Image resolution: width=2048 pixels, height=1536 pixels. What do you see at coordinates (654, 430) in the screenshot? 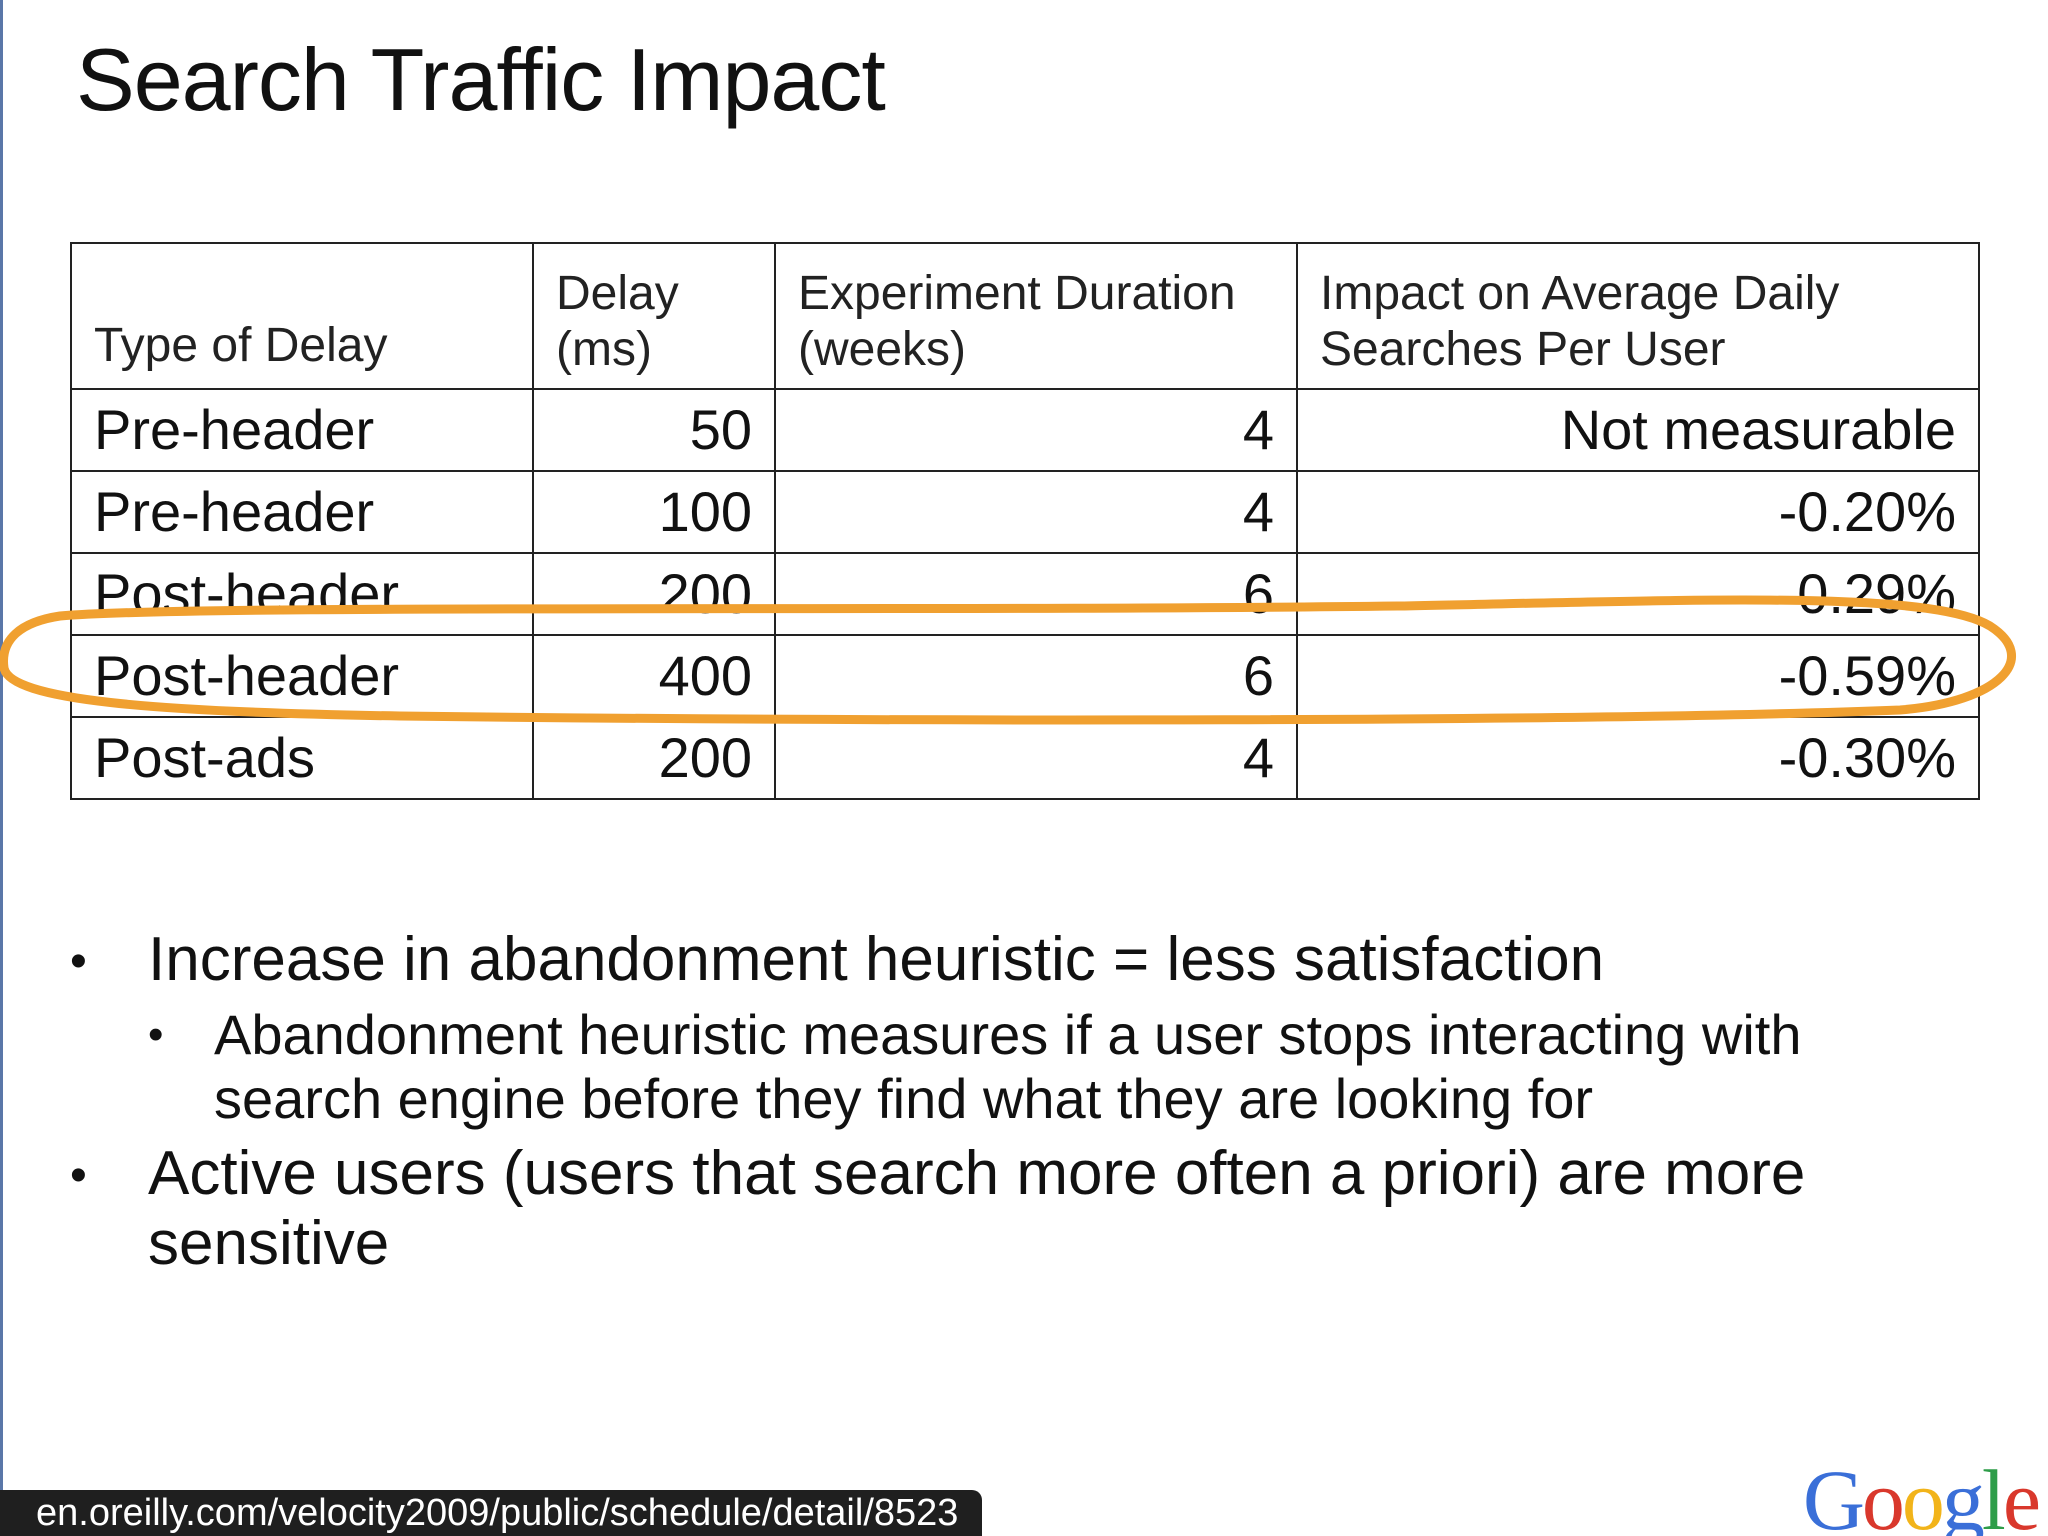
I see `cell-delay: 50` at bounding box center [654, 430].